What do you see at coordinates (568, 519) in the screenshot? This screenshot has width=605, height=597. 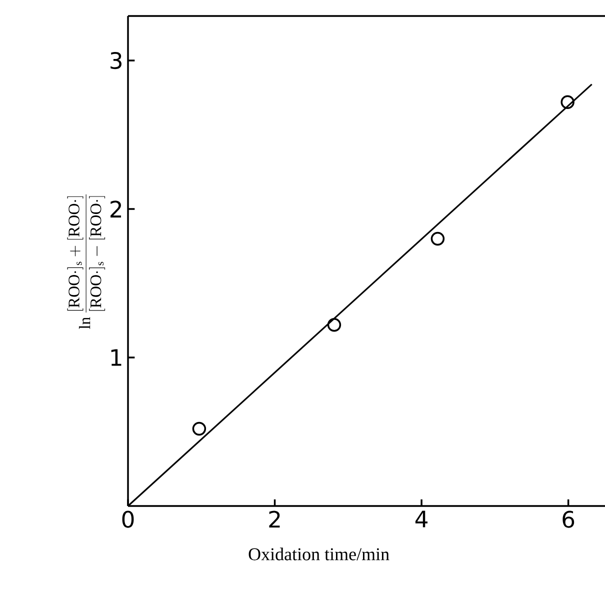 I see `x-tick-label: 6` at bounding box center [568, 519].